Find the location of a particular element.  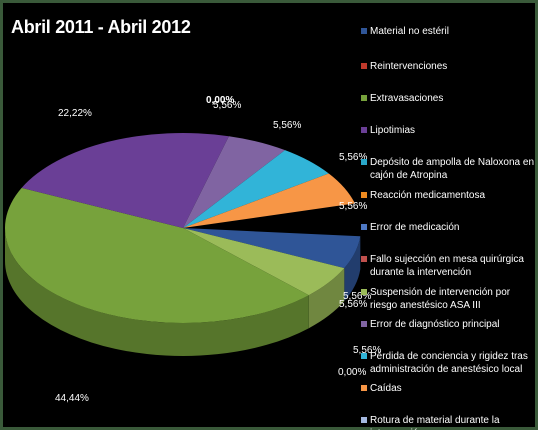

pie-data-label: 44,44% is located at coordinates (72, 398).